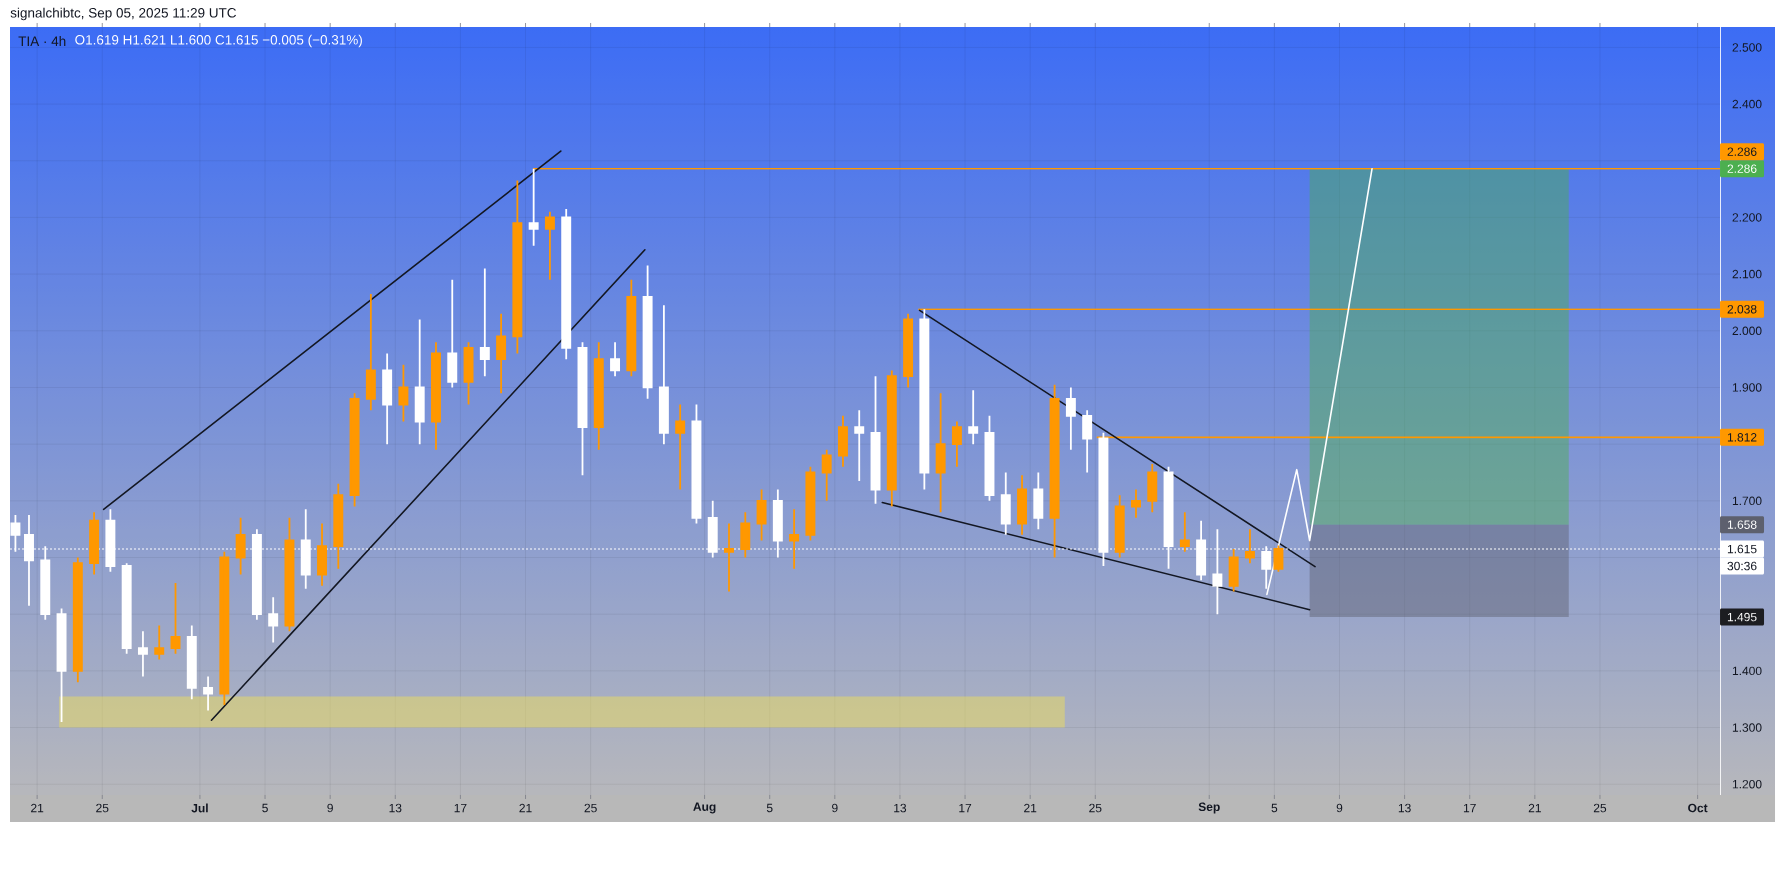  I want to click on y-tick-label: 2.400, so click(1747, 104).